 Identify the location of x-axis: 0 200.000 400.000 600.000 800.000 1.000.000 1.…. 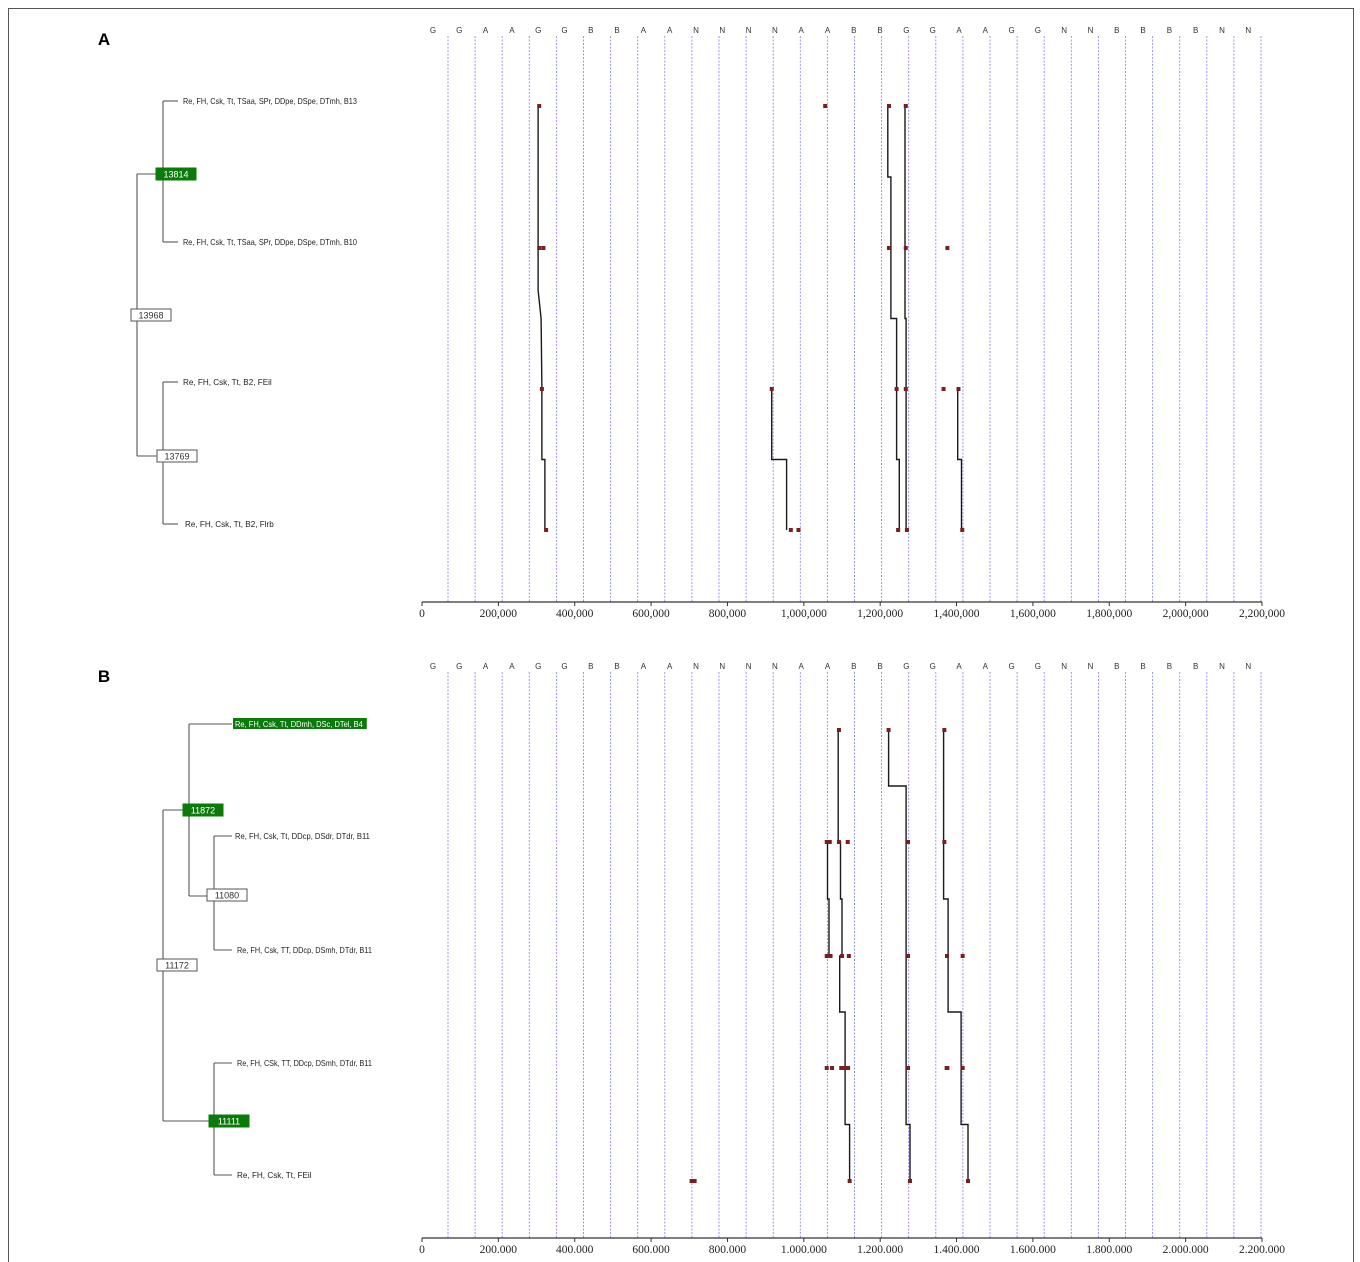
(852, 1245).